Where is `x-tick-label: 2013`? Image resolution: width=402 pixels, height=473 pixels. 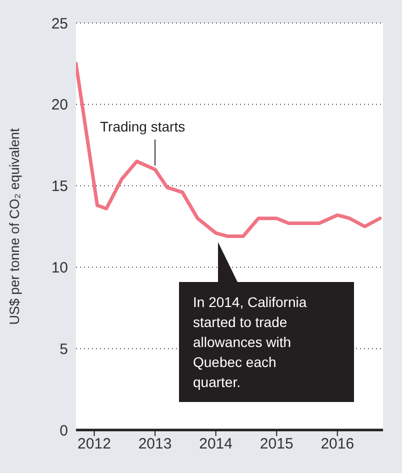
x-tick-label: 2013 is located at coordinates (155, 444).